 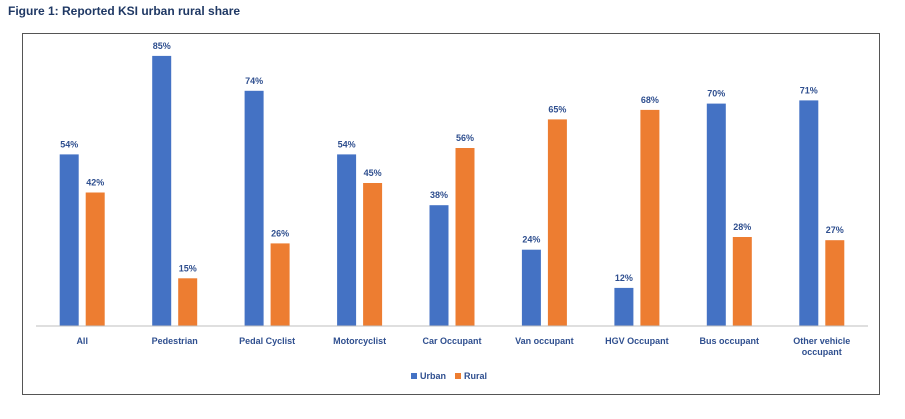 I want to click on category-label-8: Other vehicle occupant, so click(x=821, y=346).